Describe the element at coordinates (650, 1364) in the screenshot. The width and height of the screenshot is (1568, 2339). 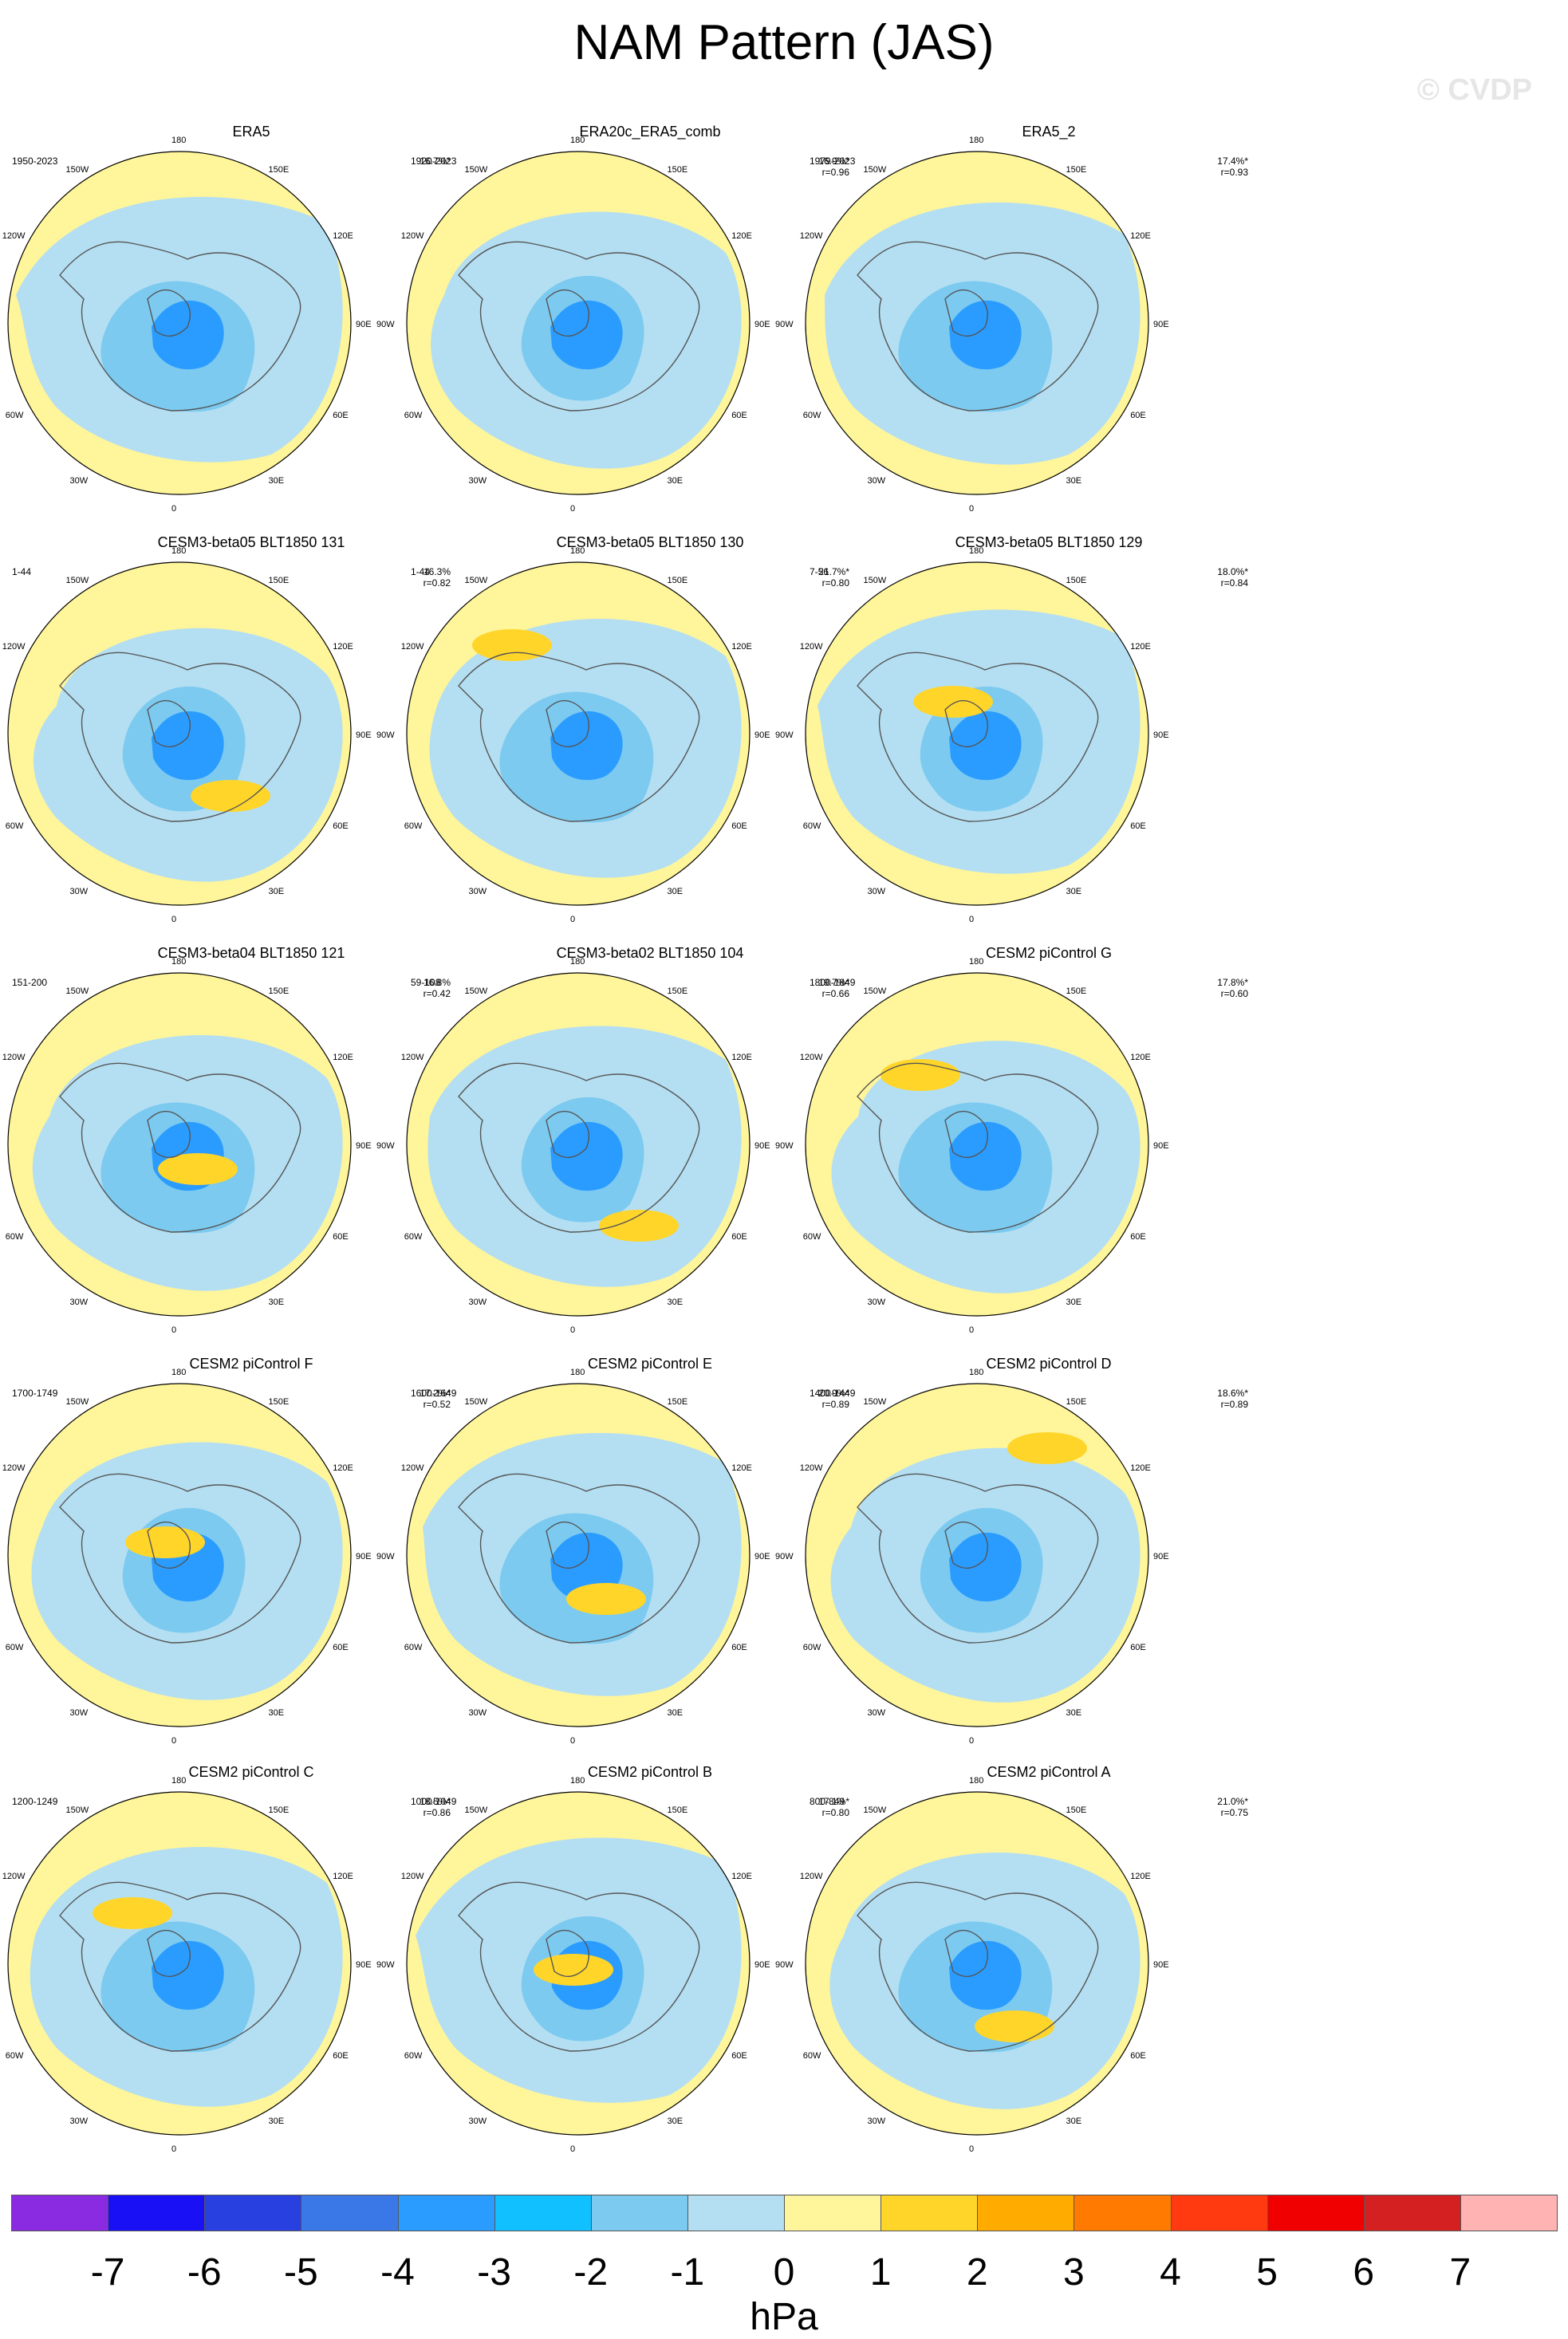
I see `panel-title: CESM2 piControl E` at that location.